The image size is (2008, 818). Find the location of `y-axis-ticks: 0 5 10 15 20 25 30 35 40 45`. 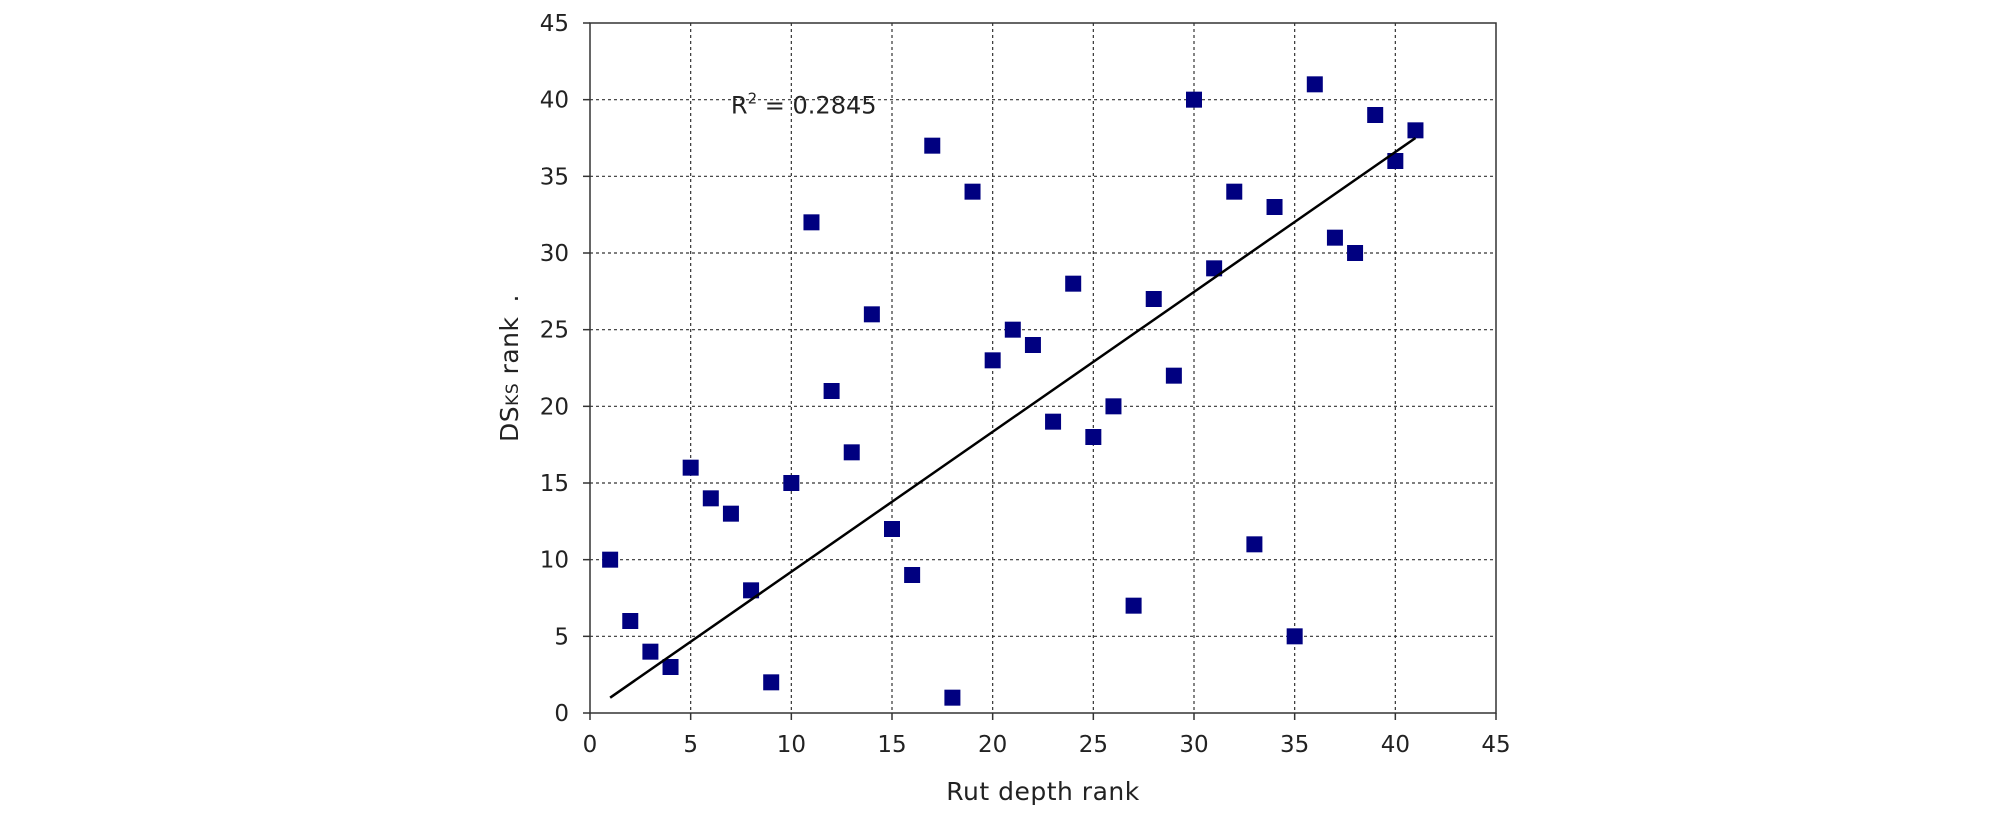

y-axis-ticks: 0 5 10 15 20 25 30 35 40 45 is located at coordinates (565, 369).